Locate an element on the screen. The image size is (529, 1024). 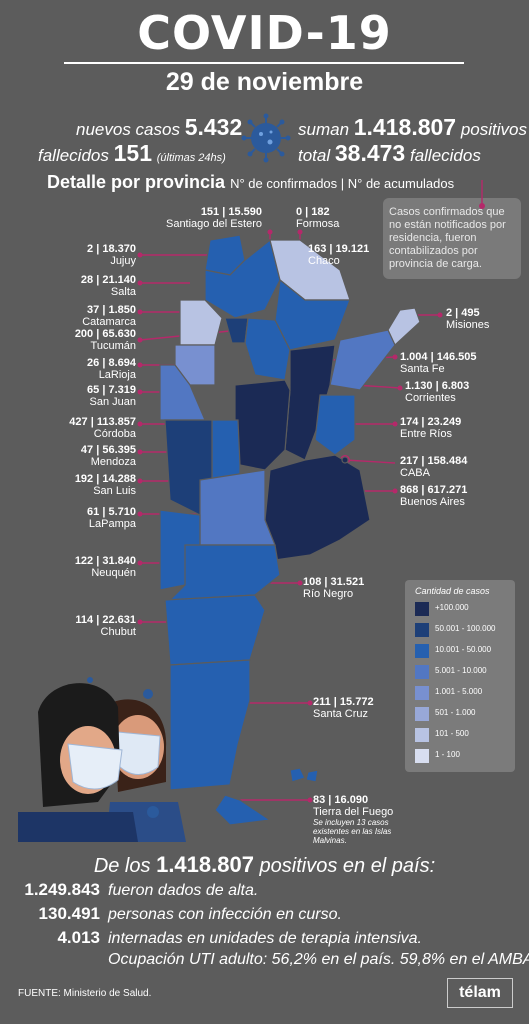
label-corrientes-name: Corrientes is located at coordinates (430, 398).